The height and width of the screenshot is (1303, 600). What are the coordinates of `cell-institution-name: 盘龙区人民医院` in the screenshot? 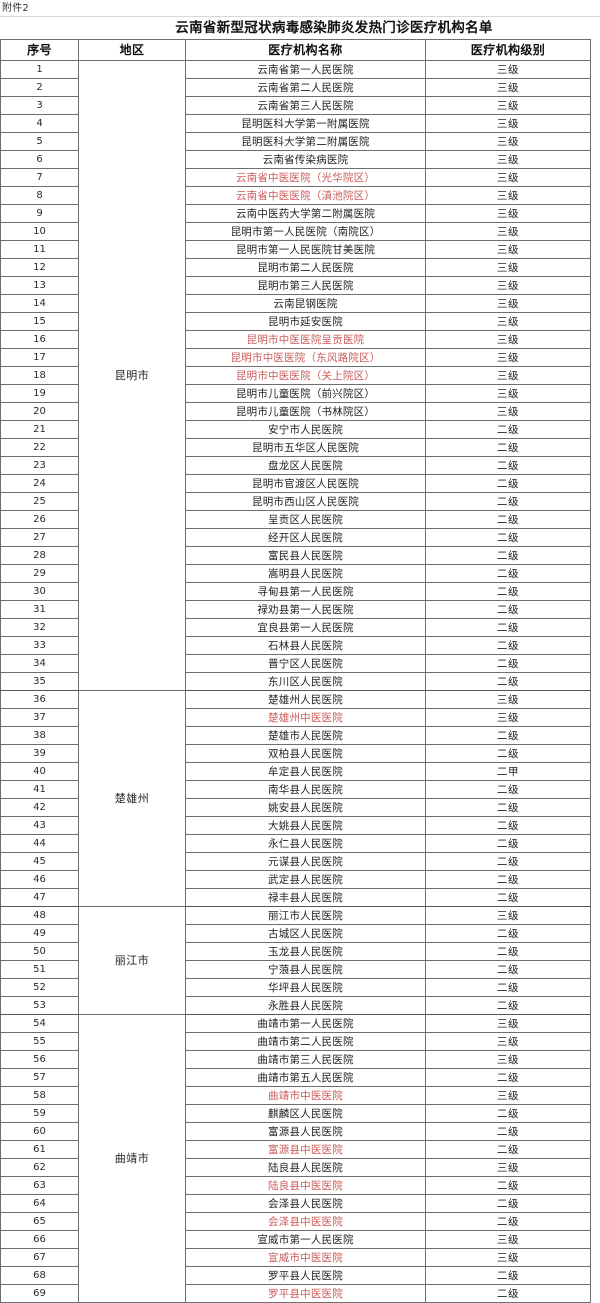 It's located at (305, 465).